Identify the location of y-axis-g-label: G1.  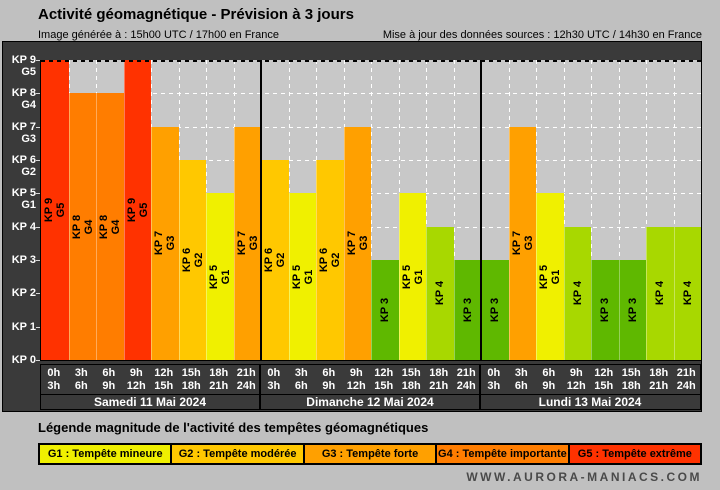
(28, 205).